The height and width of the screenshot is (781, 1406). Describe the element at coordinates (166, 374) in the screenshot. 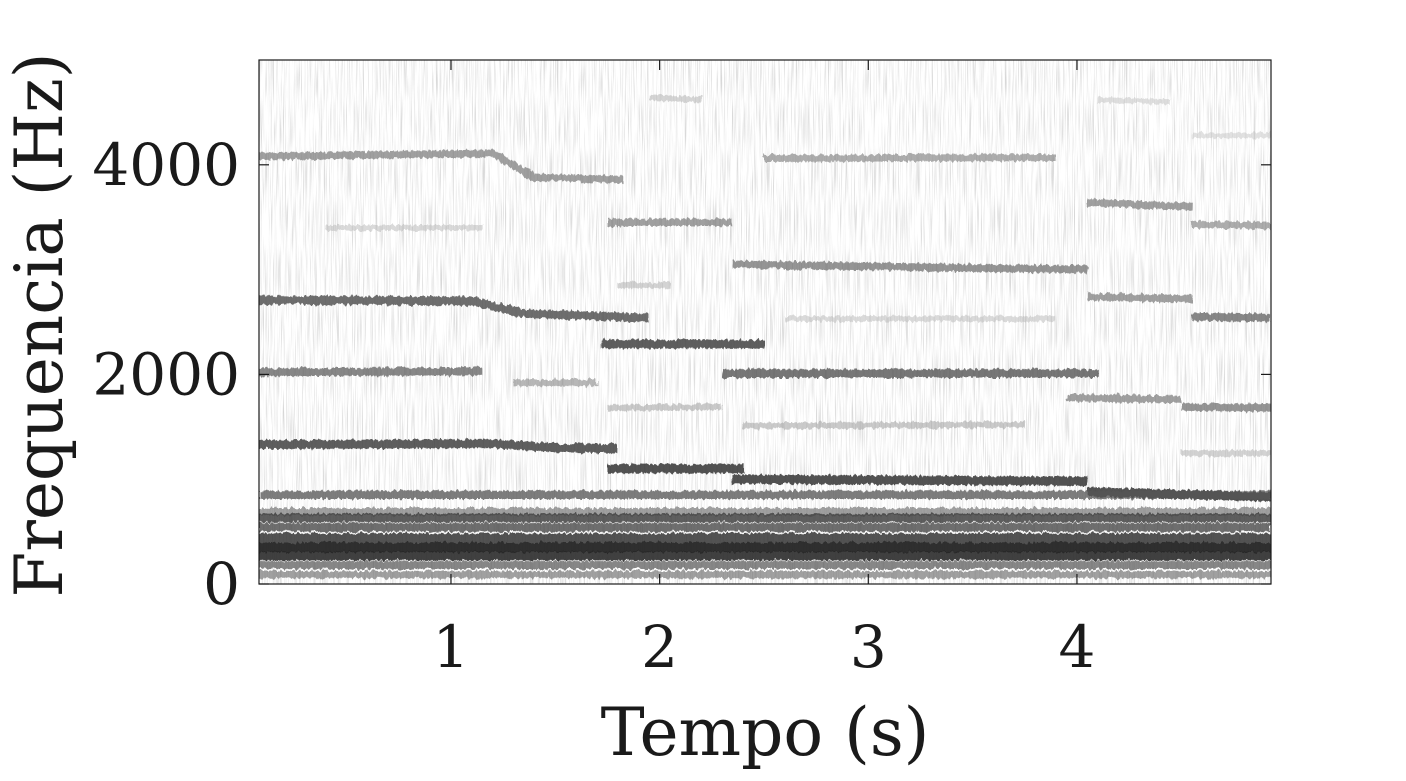

I see `y-tick-label: 2000` at that location.